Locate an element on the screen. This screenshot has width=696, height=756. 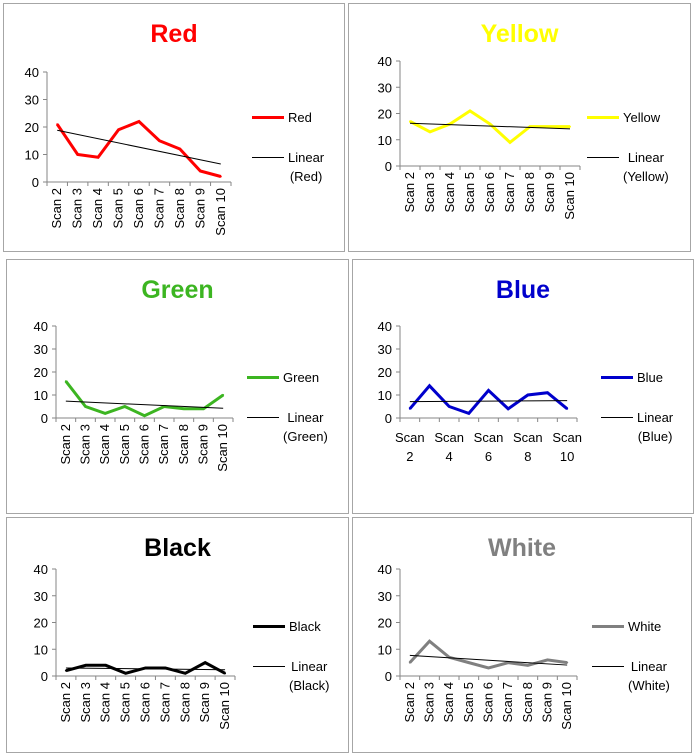
series-line-yellow is located at coordinates (489, 127).